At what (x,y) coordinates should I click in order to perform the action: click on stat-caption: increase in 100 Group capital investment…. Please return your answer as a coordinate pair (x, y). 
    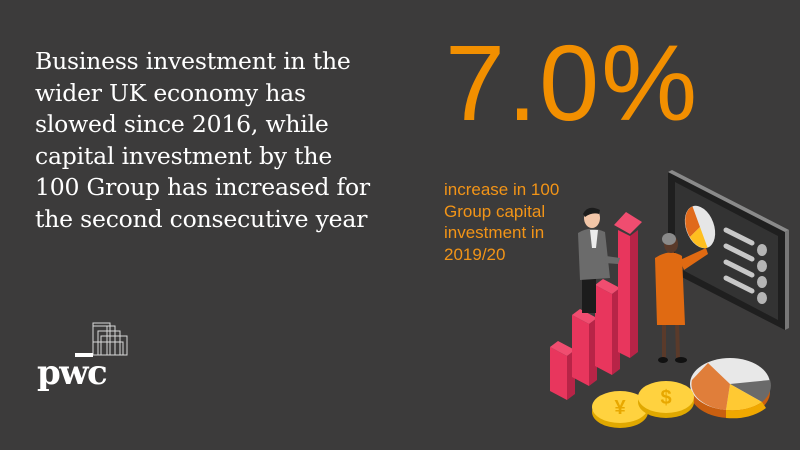
    Looking at the image, I should click on (501, 222).